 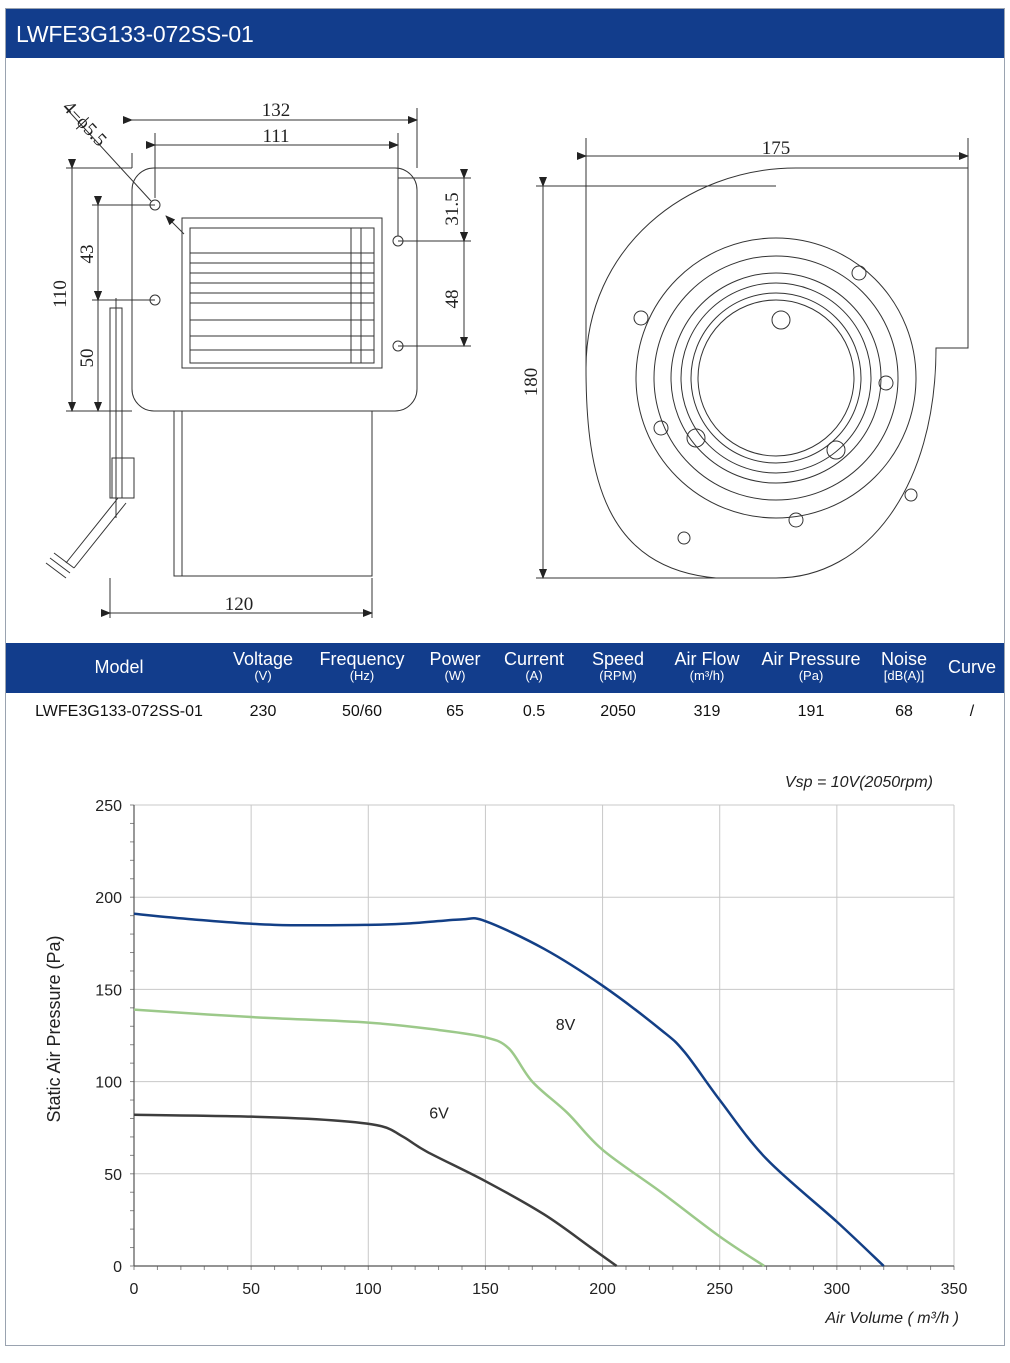 What do you see at coordinates (971, 667) in the screenshot?
I see `header-curve: Curve` at bounding box center [971, 667].